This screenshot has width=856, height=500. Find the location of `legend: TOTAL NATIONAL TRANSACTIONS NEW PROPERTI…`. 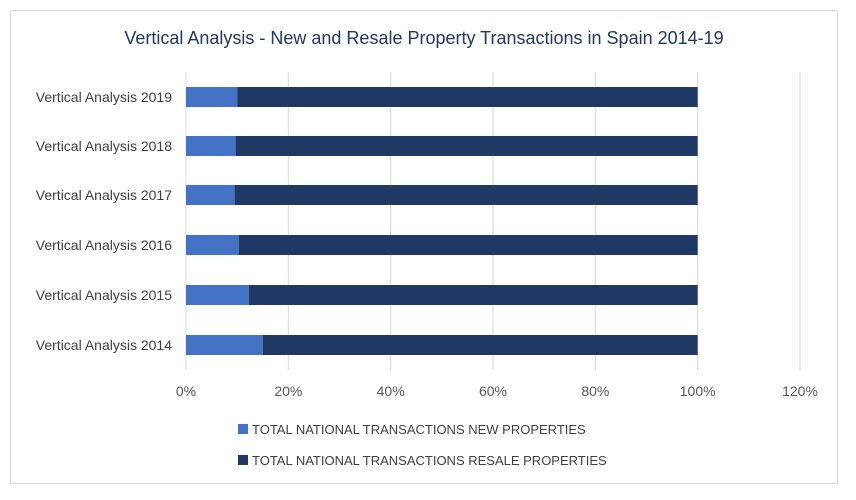

legend: TOTAL NATIONAL TRANSACTIONS NEW PROPERTI… is located at coordinates (422, 445).